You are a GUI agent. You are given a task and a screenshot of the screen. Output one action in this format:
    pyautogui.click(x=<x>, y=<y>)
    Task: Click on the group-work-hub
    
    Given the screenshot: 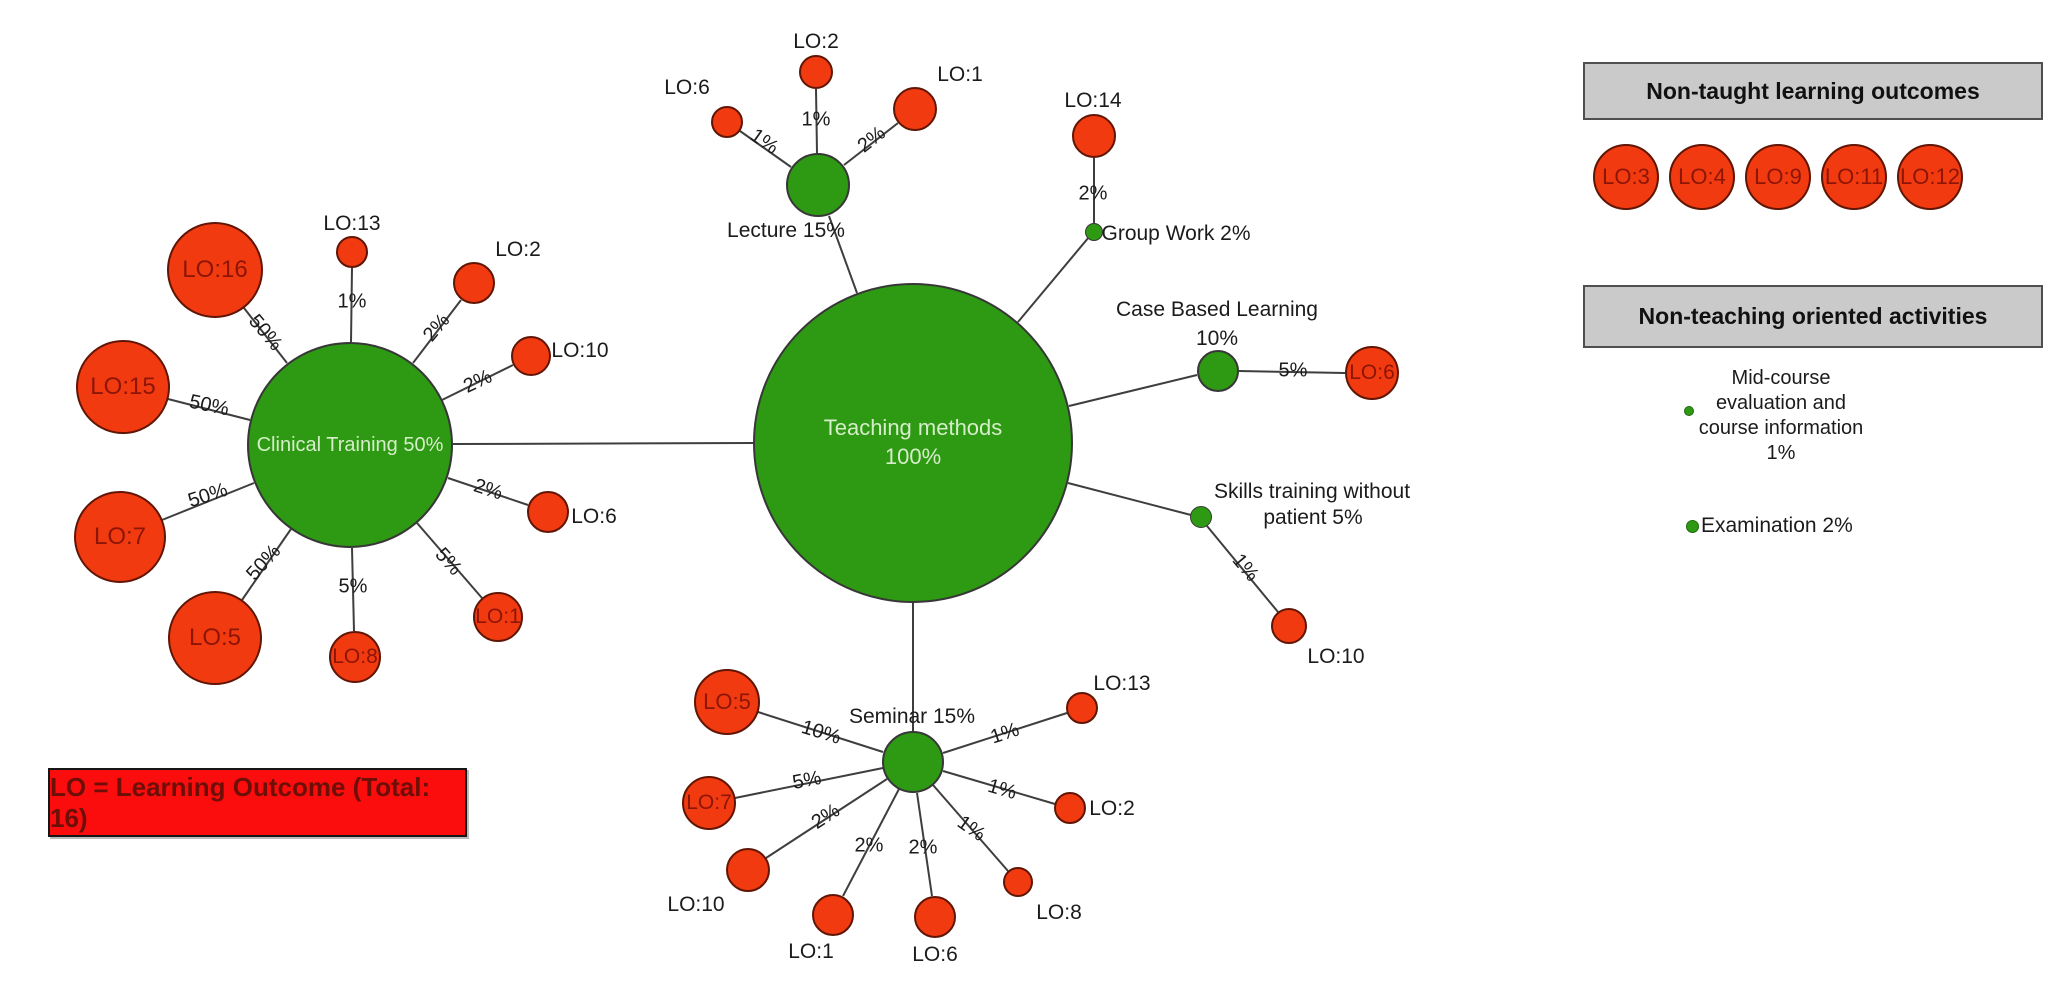 What is the action you would take?
    pyautogui.click(x=1094, y=232)
    